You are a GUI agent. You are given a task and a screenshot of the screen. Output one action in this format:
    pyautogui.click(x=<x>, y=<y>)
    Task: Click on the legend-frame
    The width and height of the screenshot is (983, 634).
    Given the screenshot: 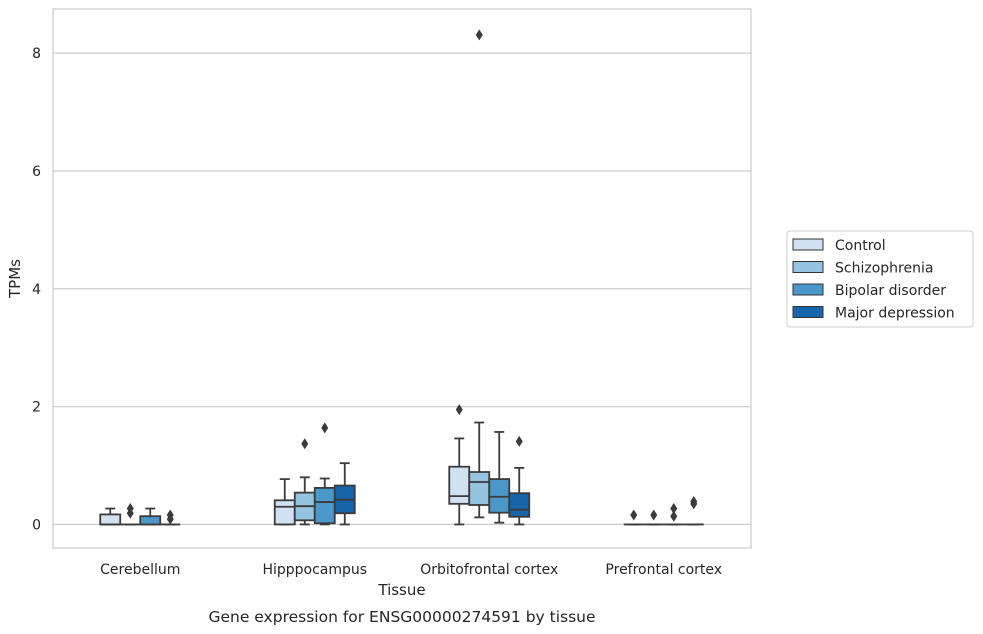 What is the action you would take?
    pyautogui.click(x=880, y=279)
    